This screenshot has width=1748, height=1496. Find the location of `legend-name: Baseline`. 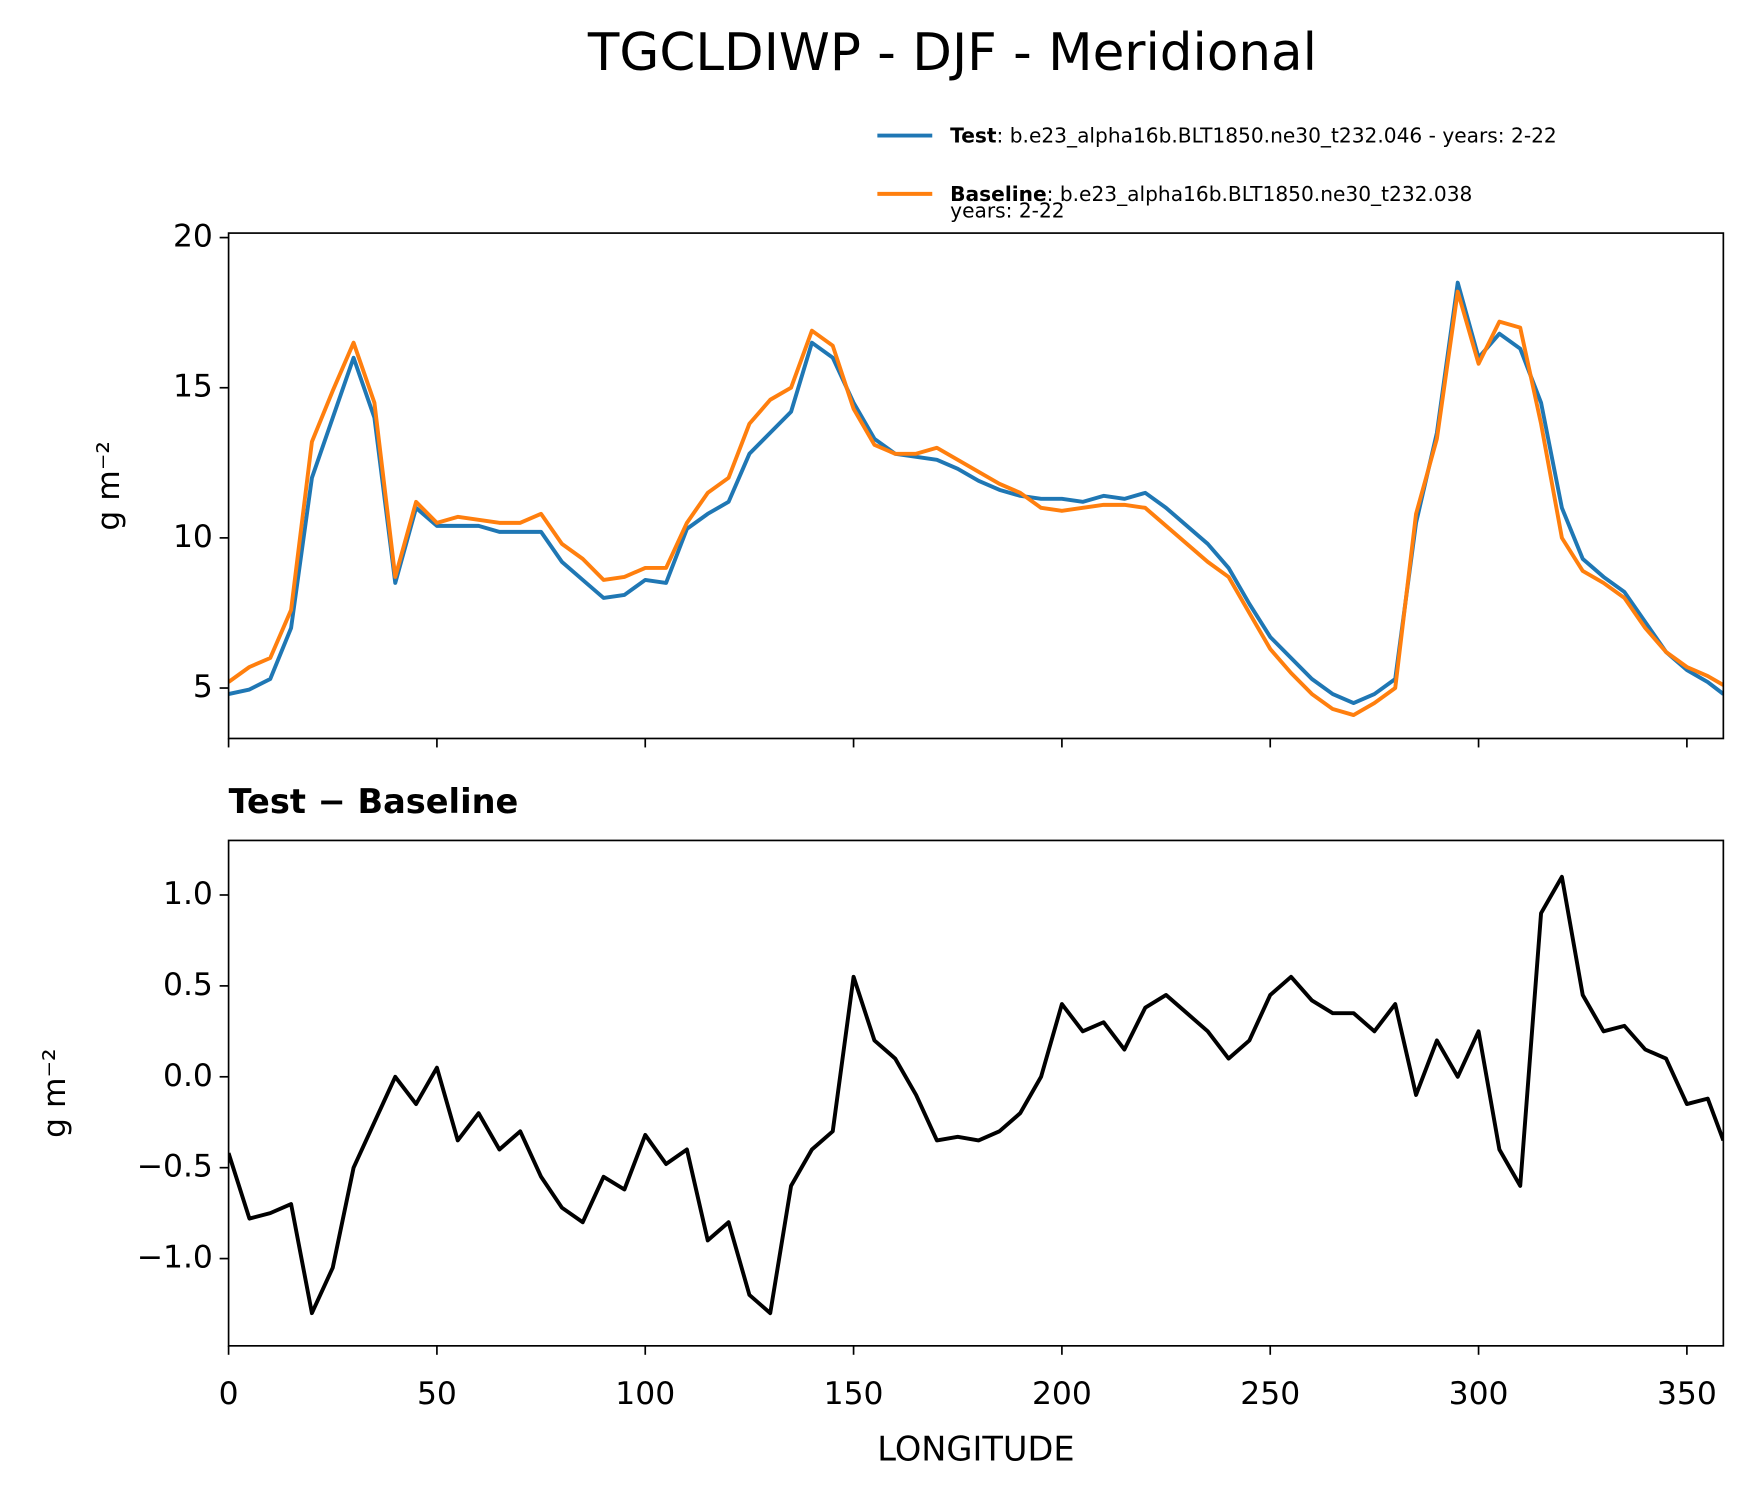

legend-name: Baseline is located at coordinates (998, 193).